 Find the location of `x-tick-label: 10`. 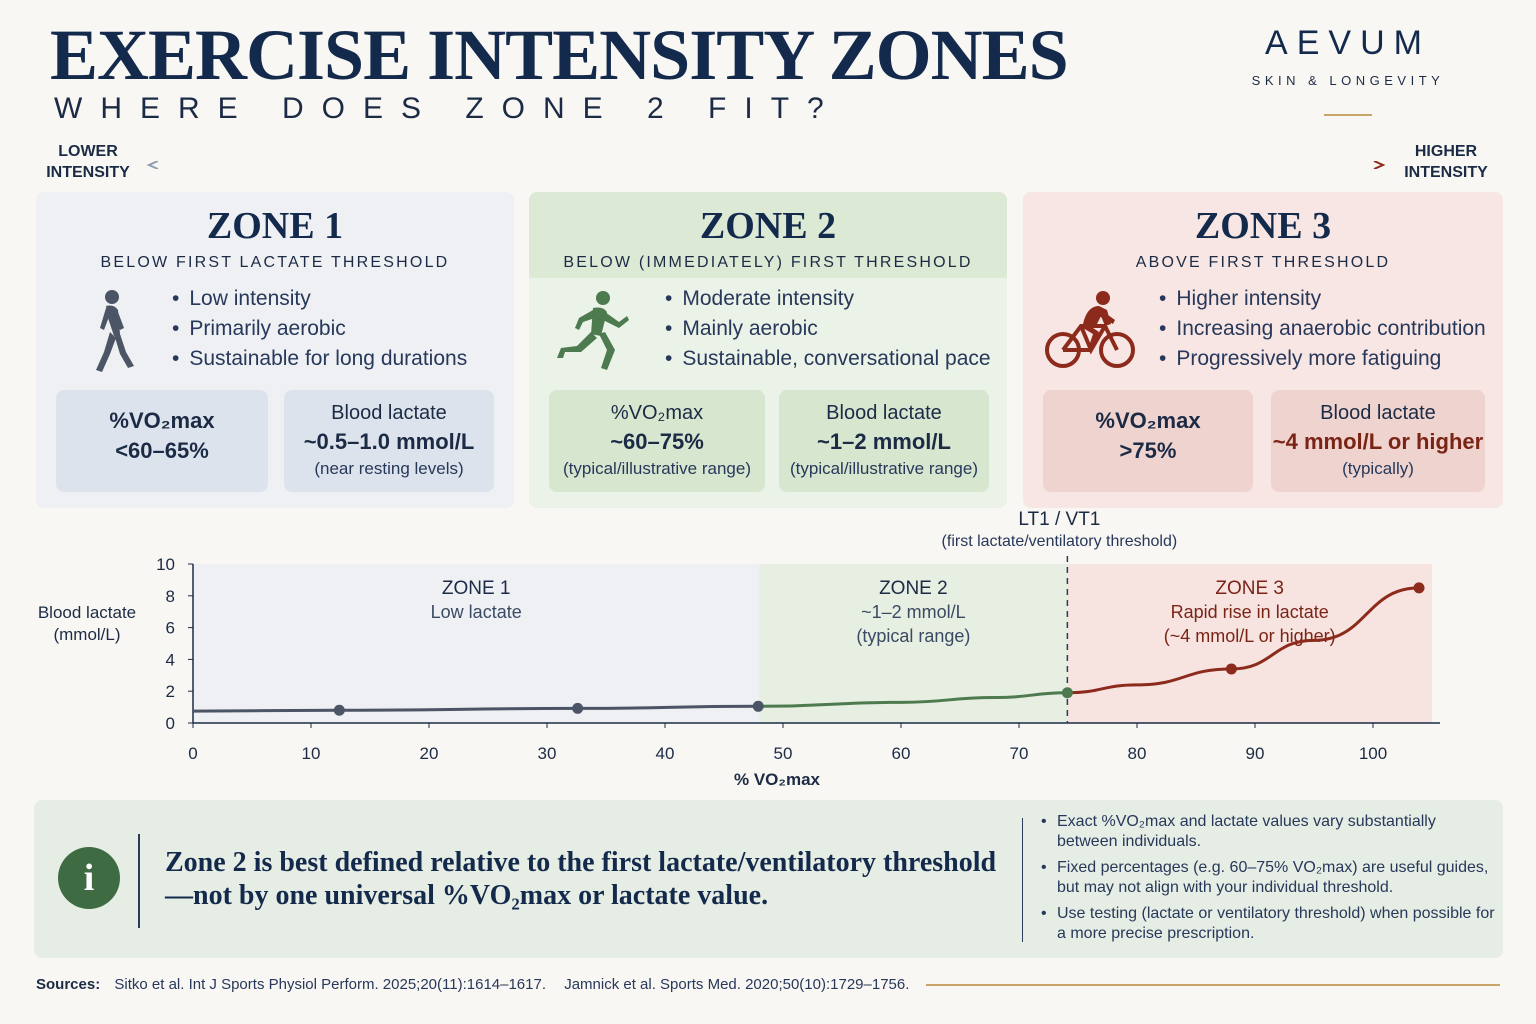

x-tick-label: 10 is located at coordinates (311, 753).